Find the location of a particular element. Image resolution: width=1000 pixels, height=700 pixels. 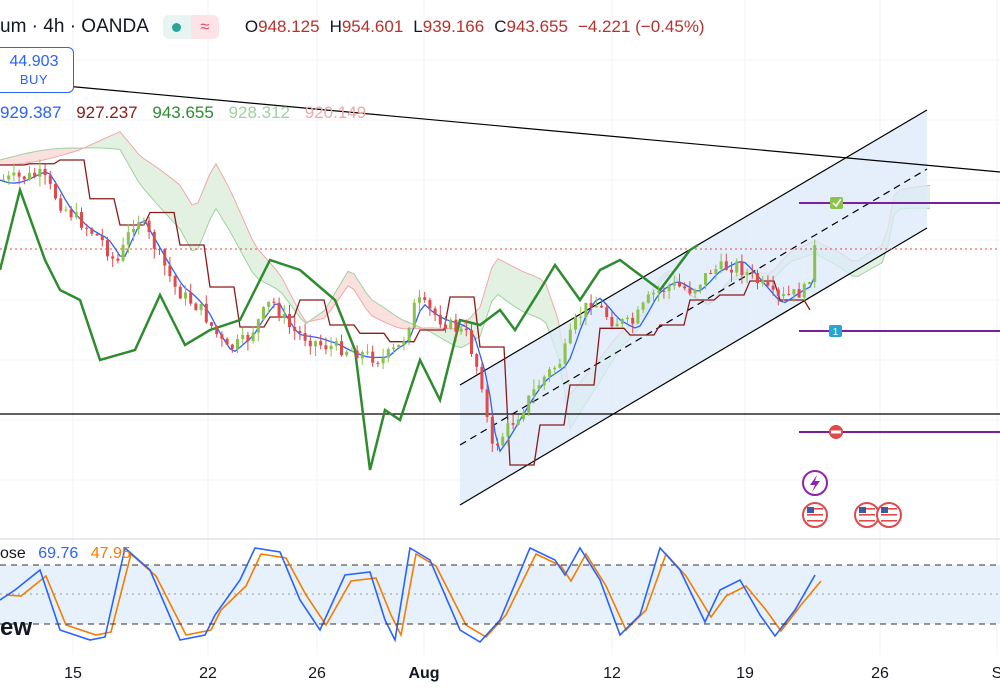

flash-icon is located at coordinates (815, 483).